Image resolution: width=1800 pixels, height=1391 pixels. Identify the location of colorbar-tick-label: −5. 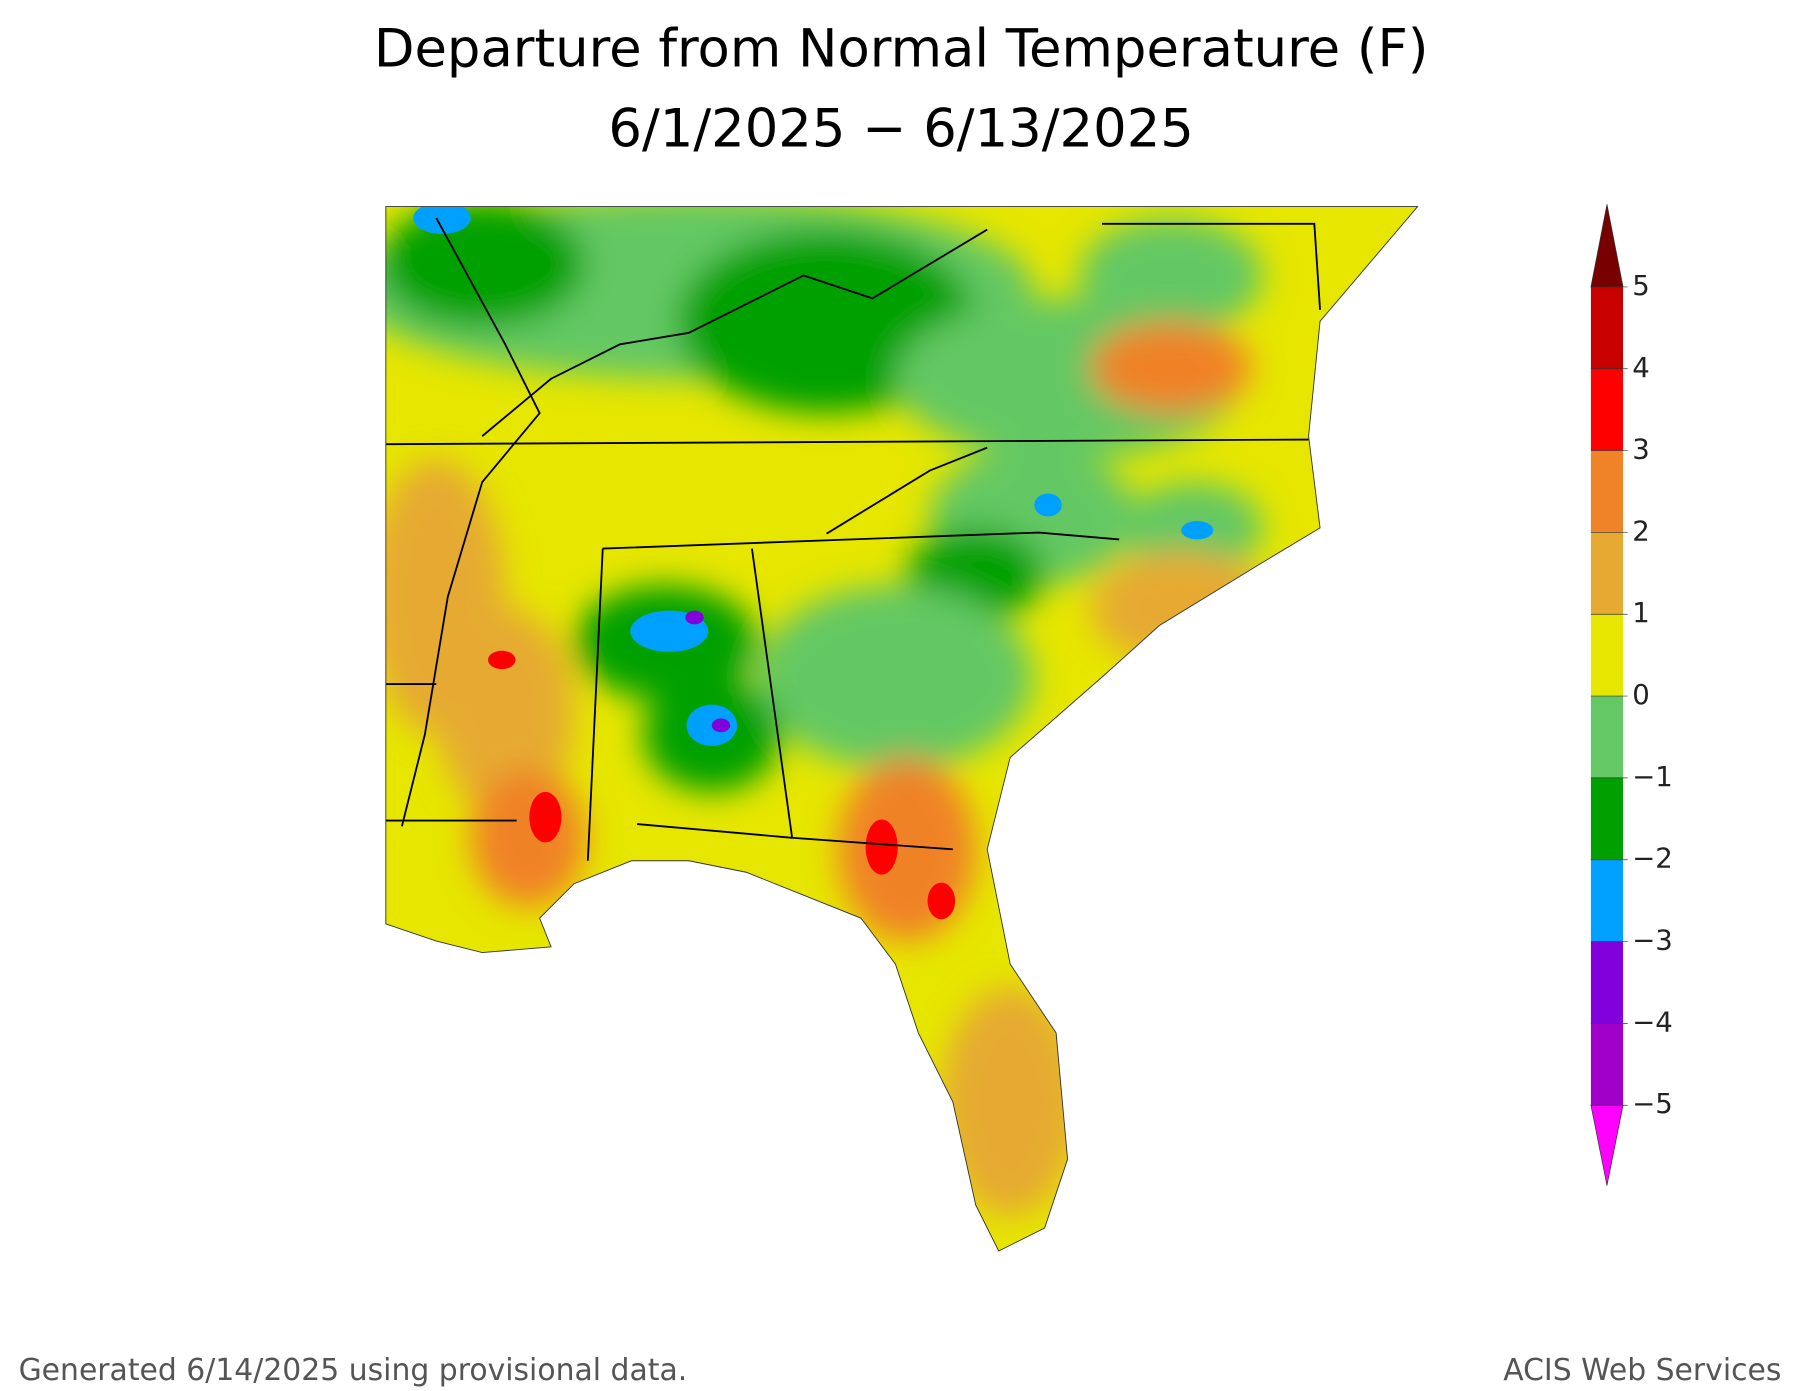
(1652, 1104).